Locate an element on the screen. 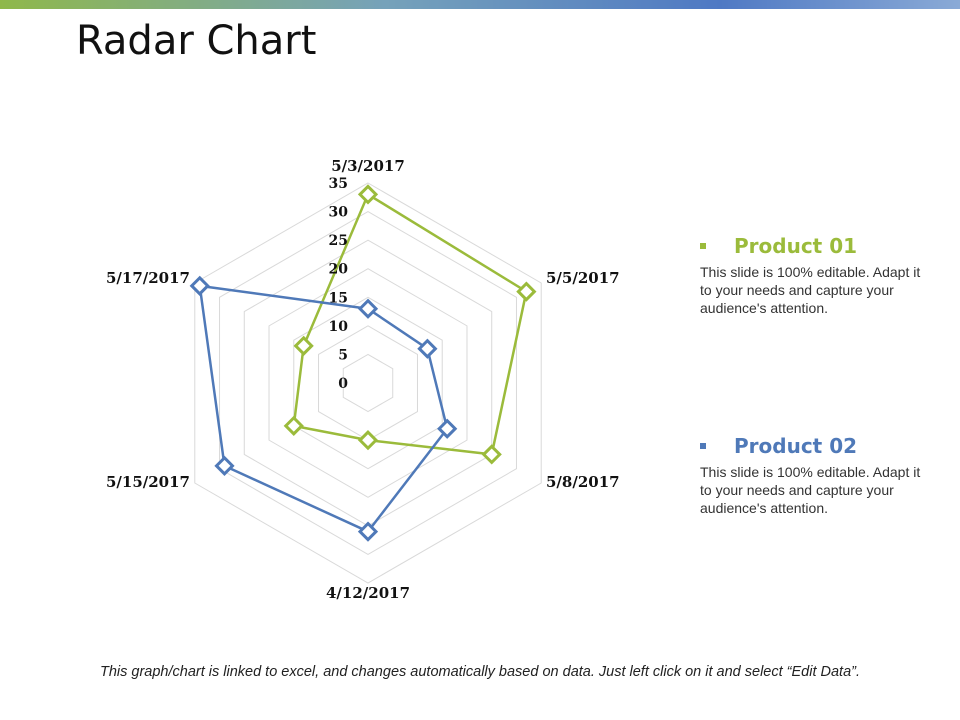 This screenshot has width=960, height=720. radial-tick-label: 5 is located at coordinates (343, 355).